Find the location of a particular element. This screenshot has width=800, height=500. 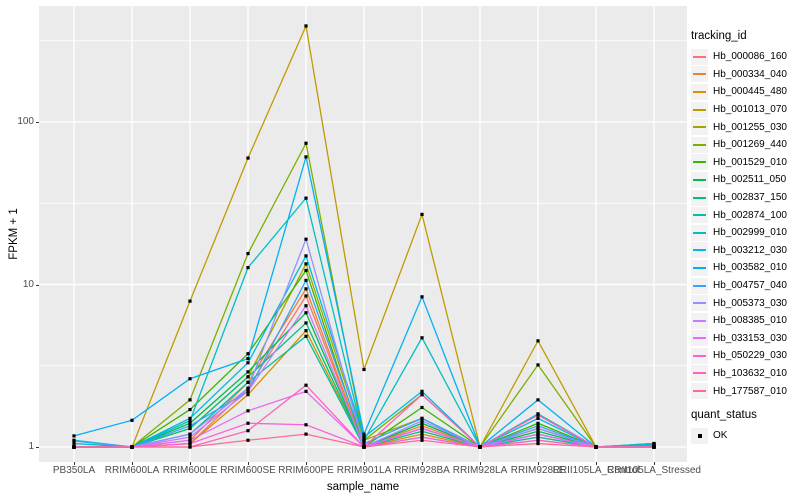

legend-item-label: Hb_000445_480 is located at coordinates (750, 92).